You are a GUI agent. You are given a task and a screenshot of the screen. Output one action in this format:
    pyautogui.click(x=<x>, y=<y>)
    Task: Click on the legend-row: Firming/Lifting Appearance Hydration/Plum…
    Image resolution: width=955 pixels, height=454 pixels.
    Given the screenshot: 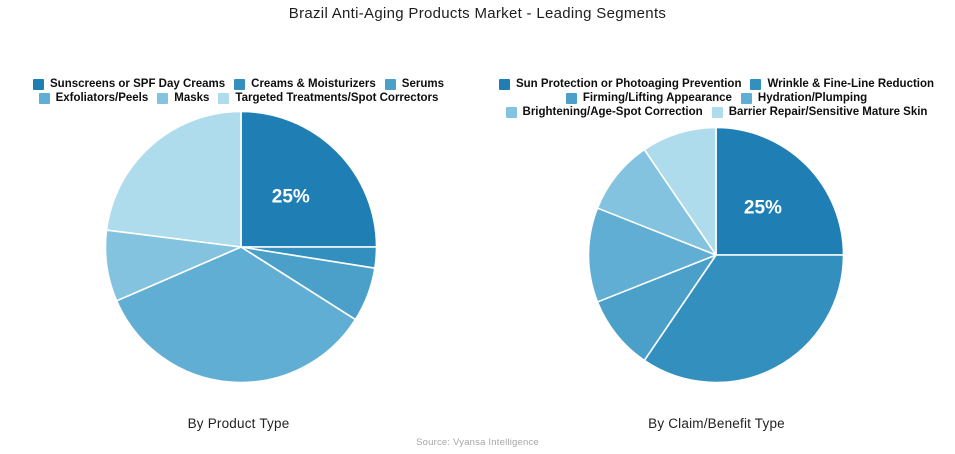 What is the action you would take?
    pyautogui.click(x=716, y=98)
    